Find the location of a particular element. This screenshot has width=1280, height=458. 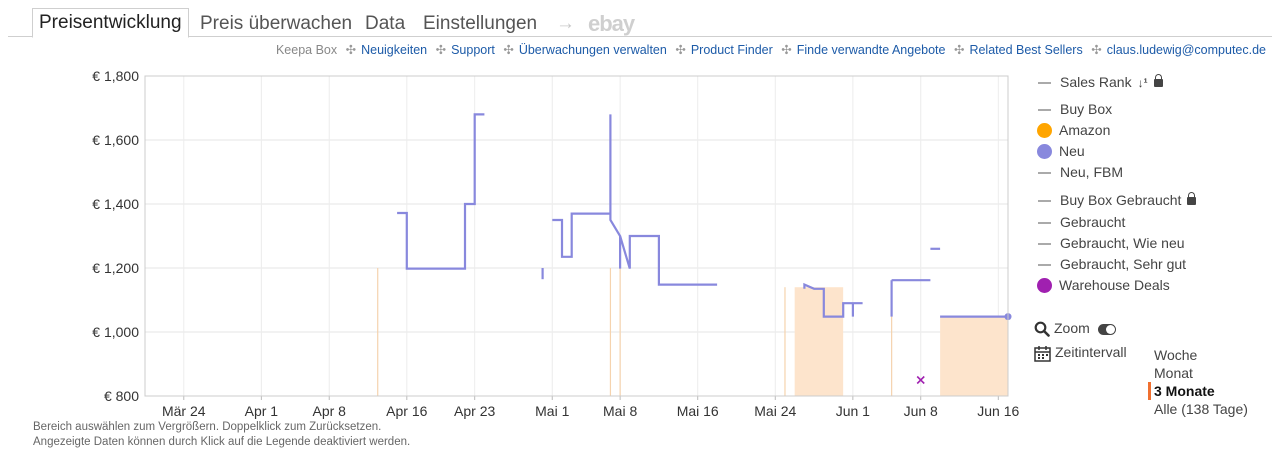

legend-label: Amazon is located at coordinates (1085, 130).